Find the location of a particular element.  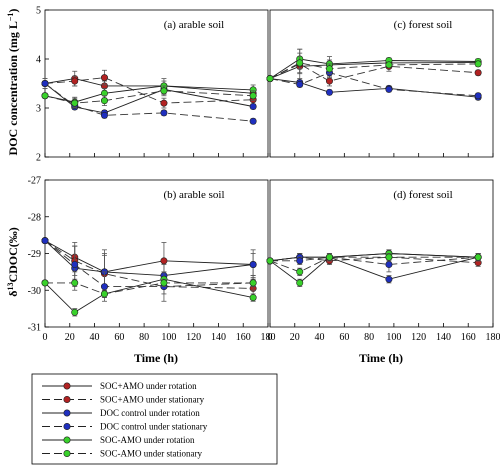

legend-label: SOC+AMO under rotation is located at coordinates (148, 386).